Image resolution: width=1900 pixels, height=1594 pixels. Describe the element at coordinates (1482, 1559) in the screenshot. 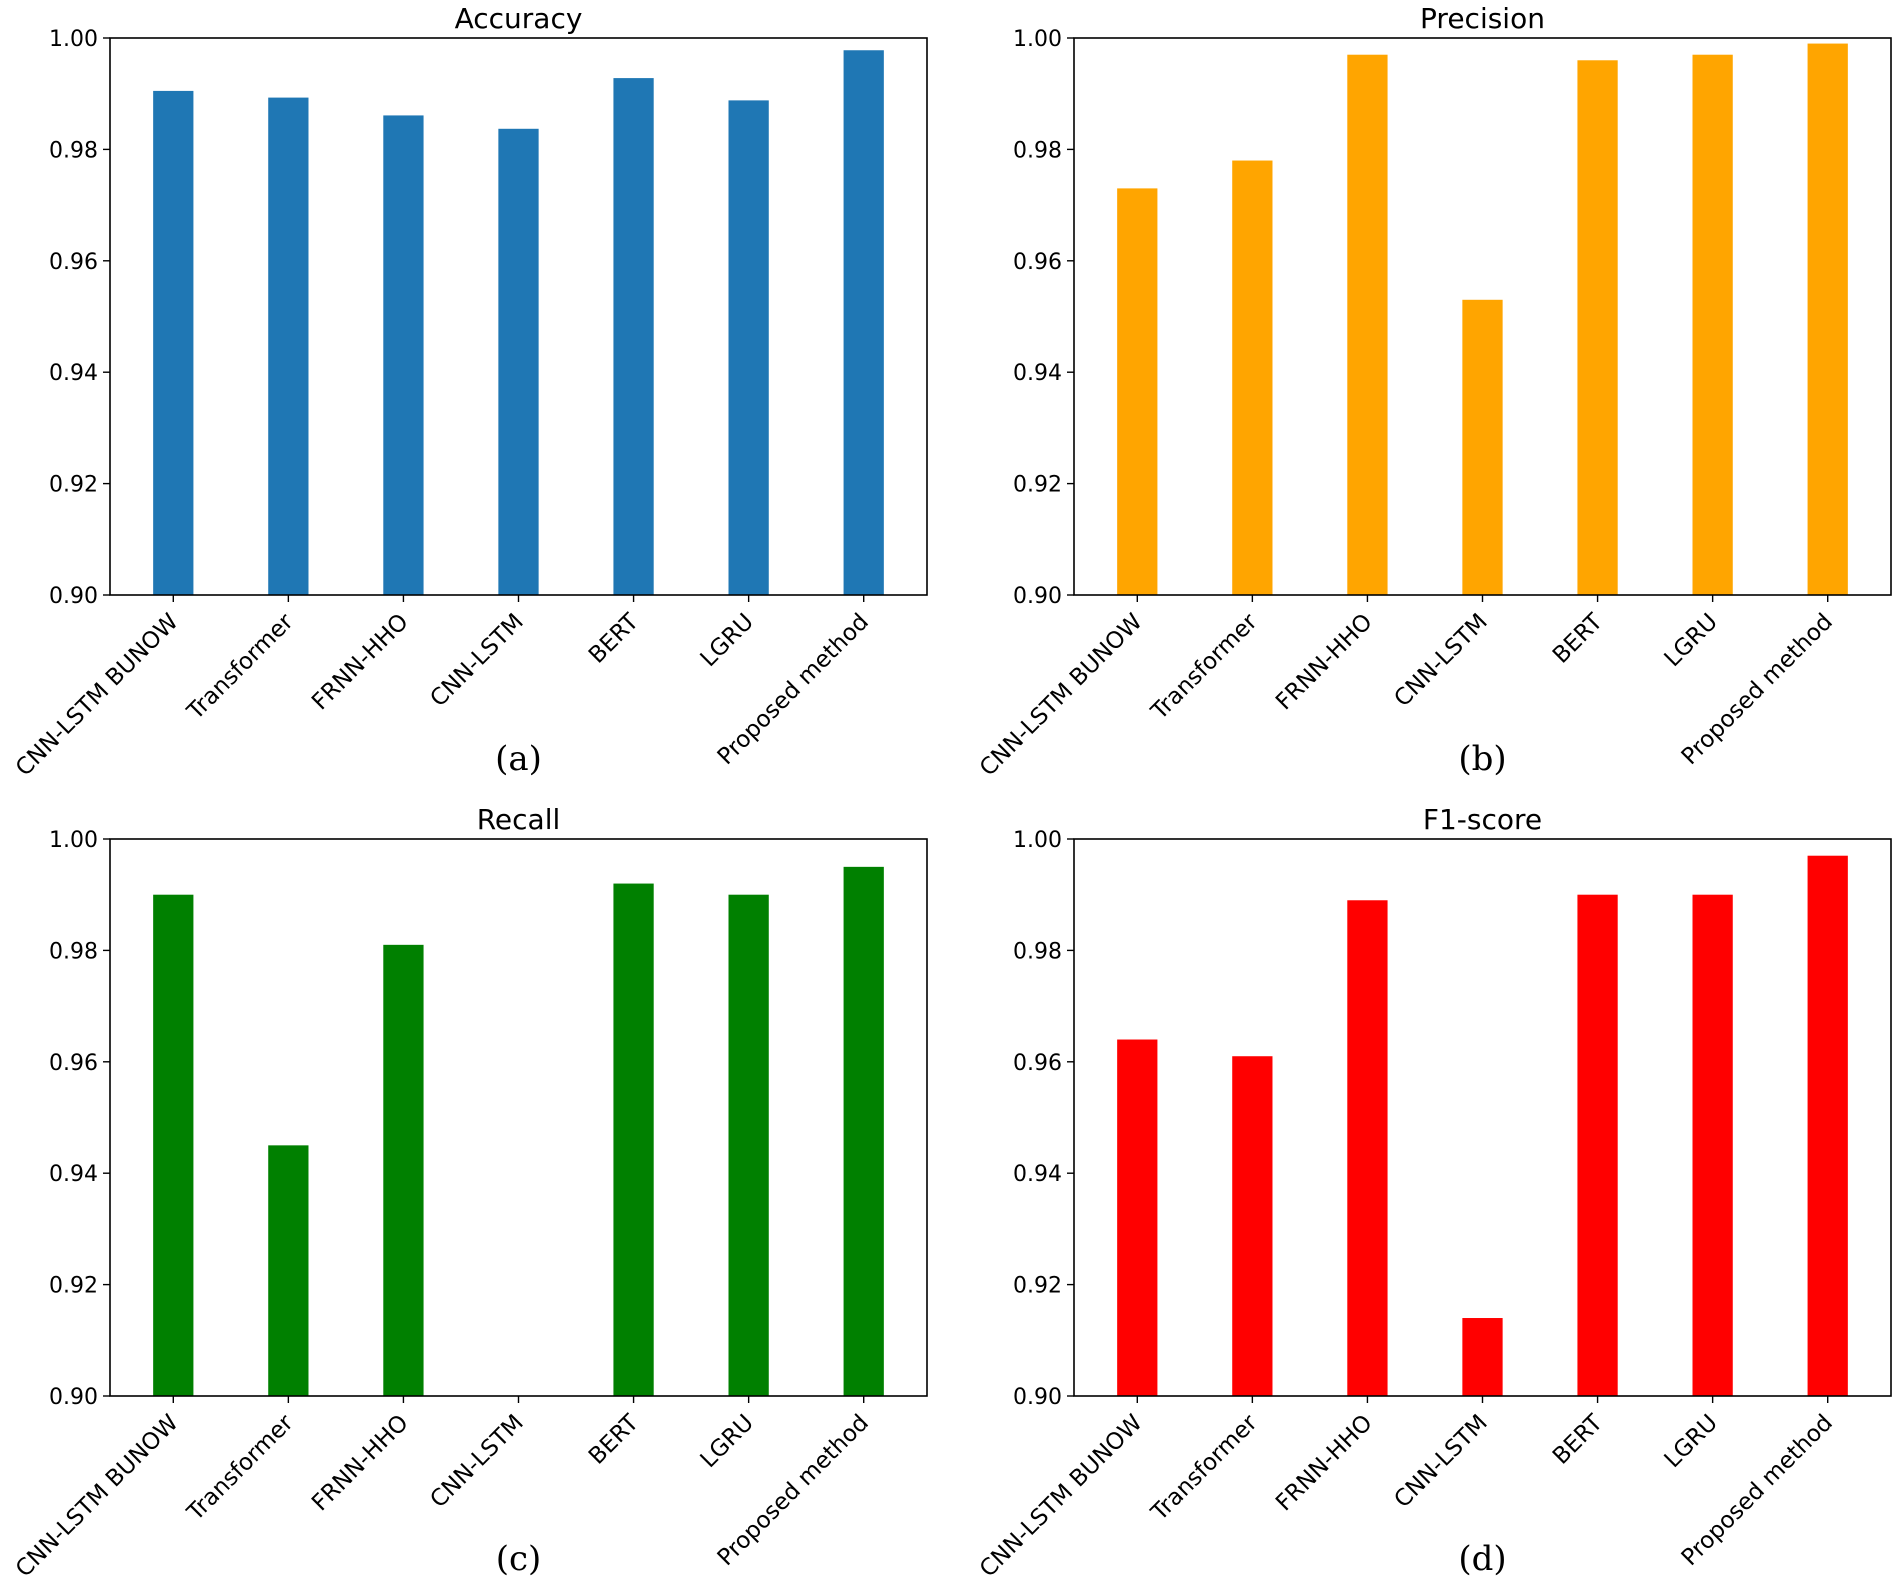

I see `panel-caption: (d)` at that location.